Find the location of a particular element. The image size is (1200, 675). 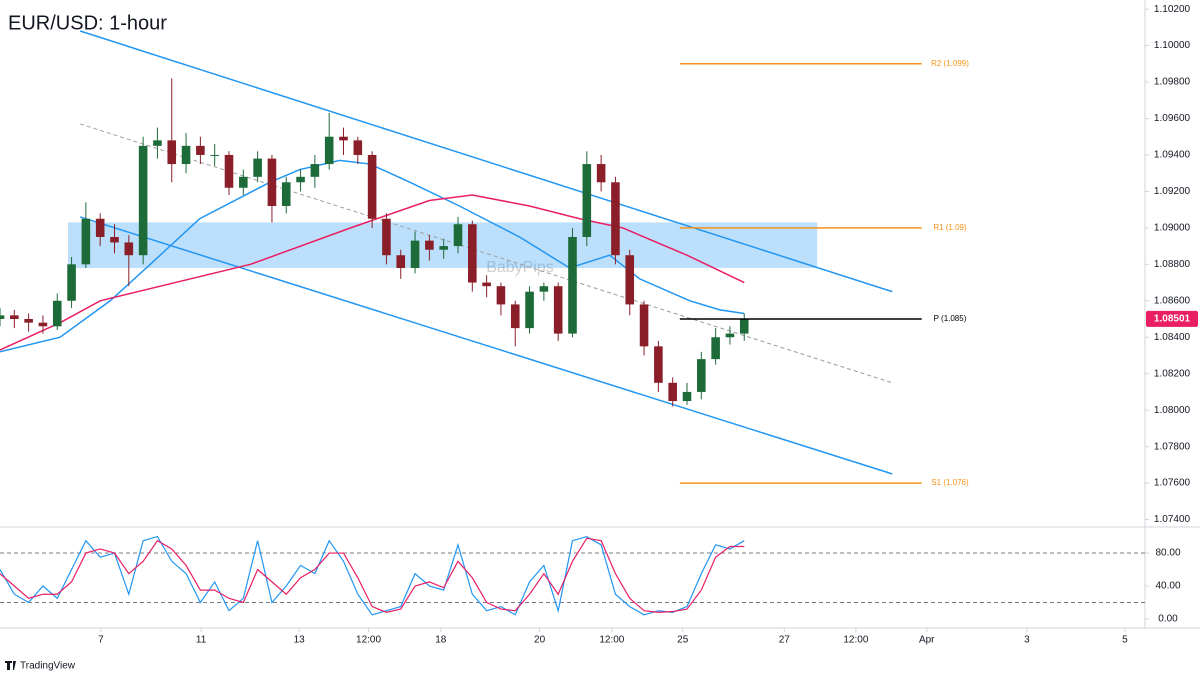

y-tick-label: 1.08200 is located at coordinates (1172, 373).